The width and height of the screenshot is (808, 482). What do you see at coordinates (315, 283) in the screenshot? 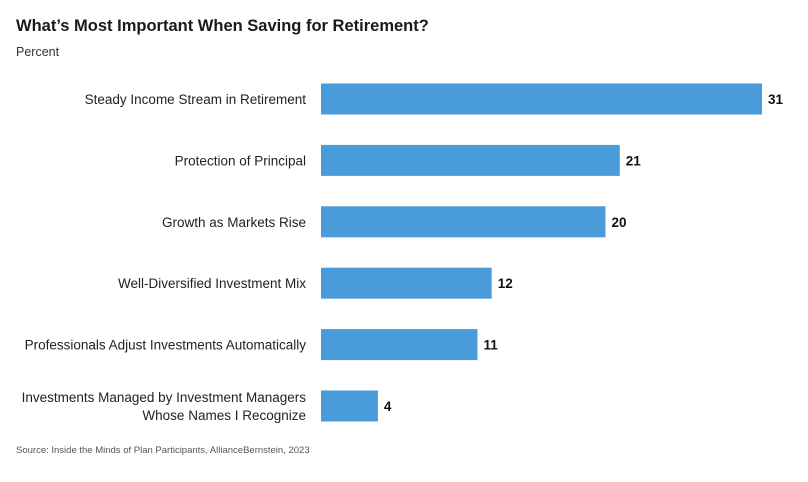
I see `bar-row: Well-Diversified Investment Mix 12` at bounding box center [315, 283].